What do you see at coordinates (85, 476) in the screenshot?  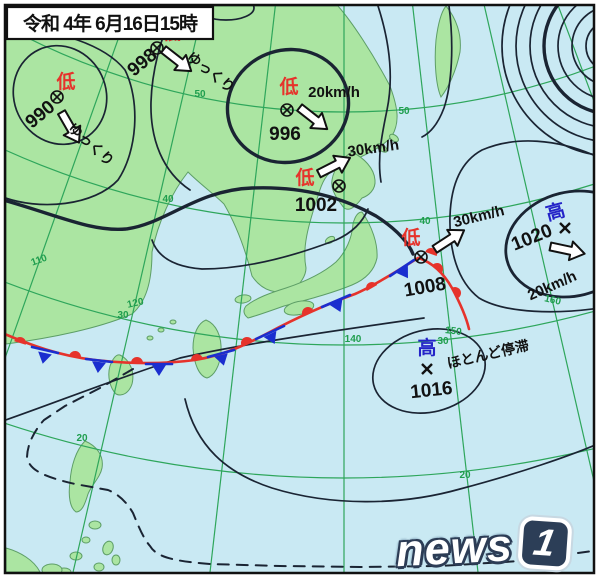 I see `landmass-luzon` at bounding box center [85, 476].